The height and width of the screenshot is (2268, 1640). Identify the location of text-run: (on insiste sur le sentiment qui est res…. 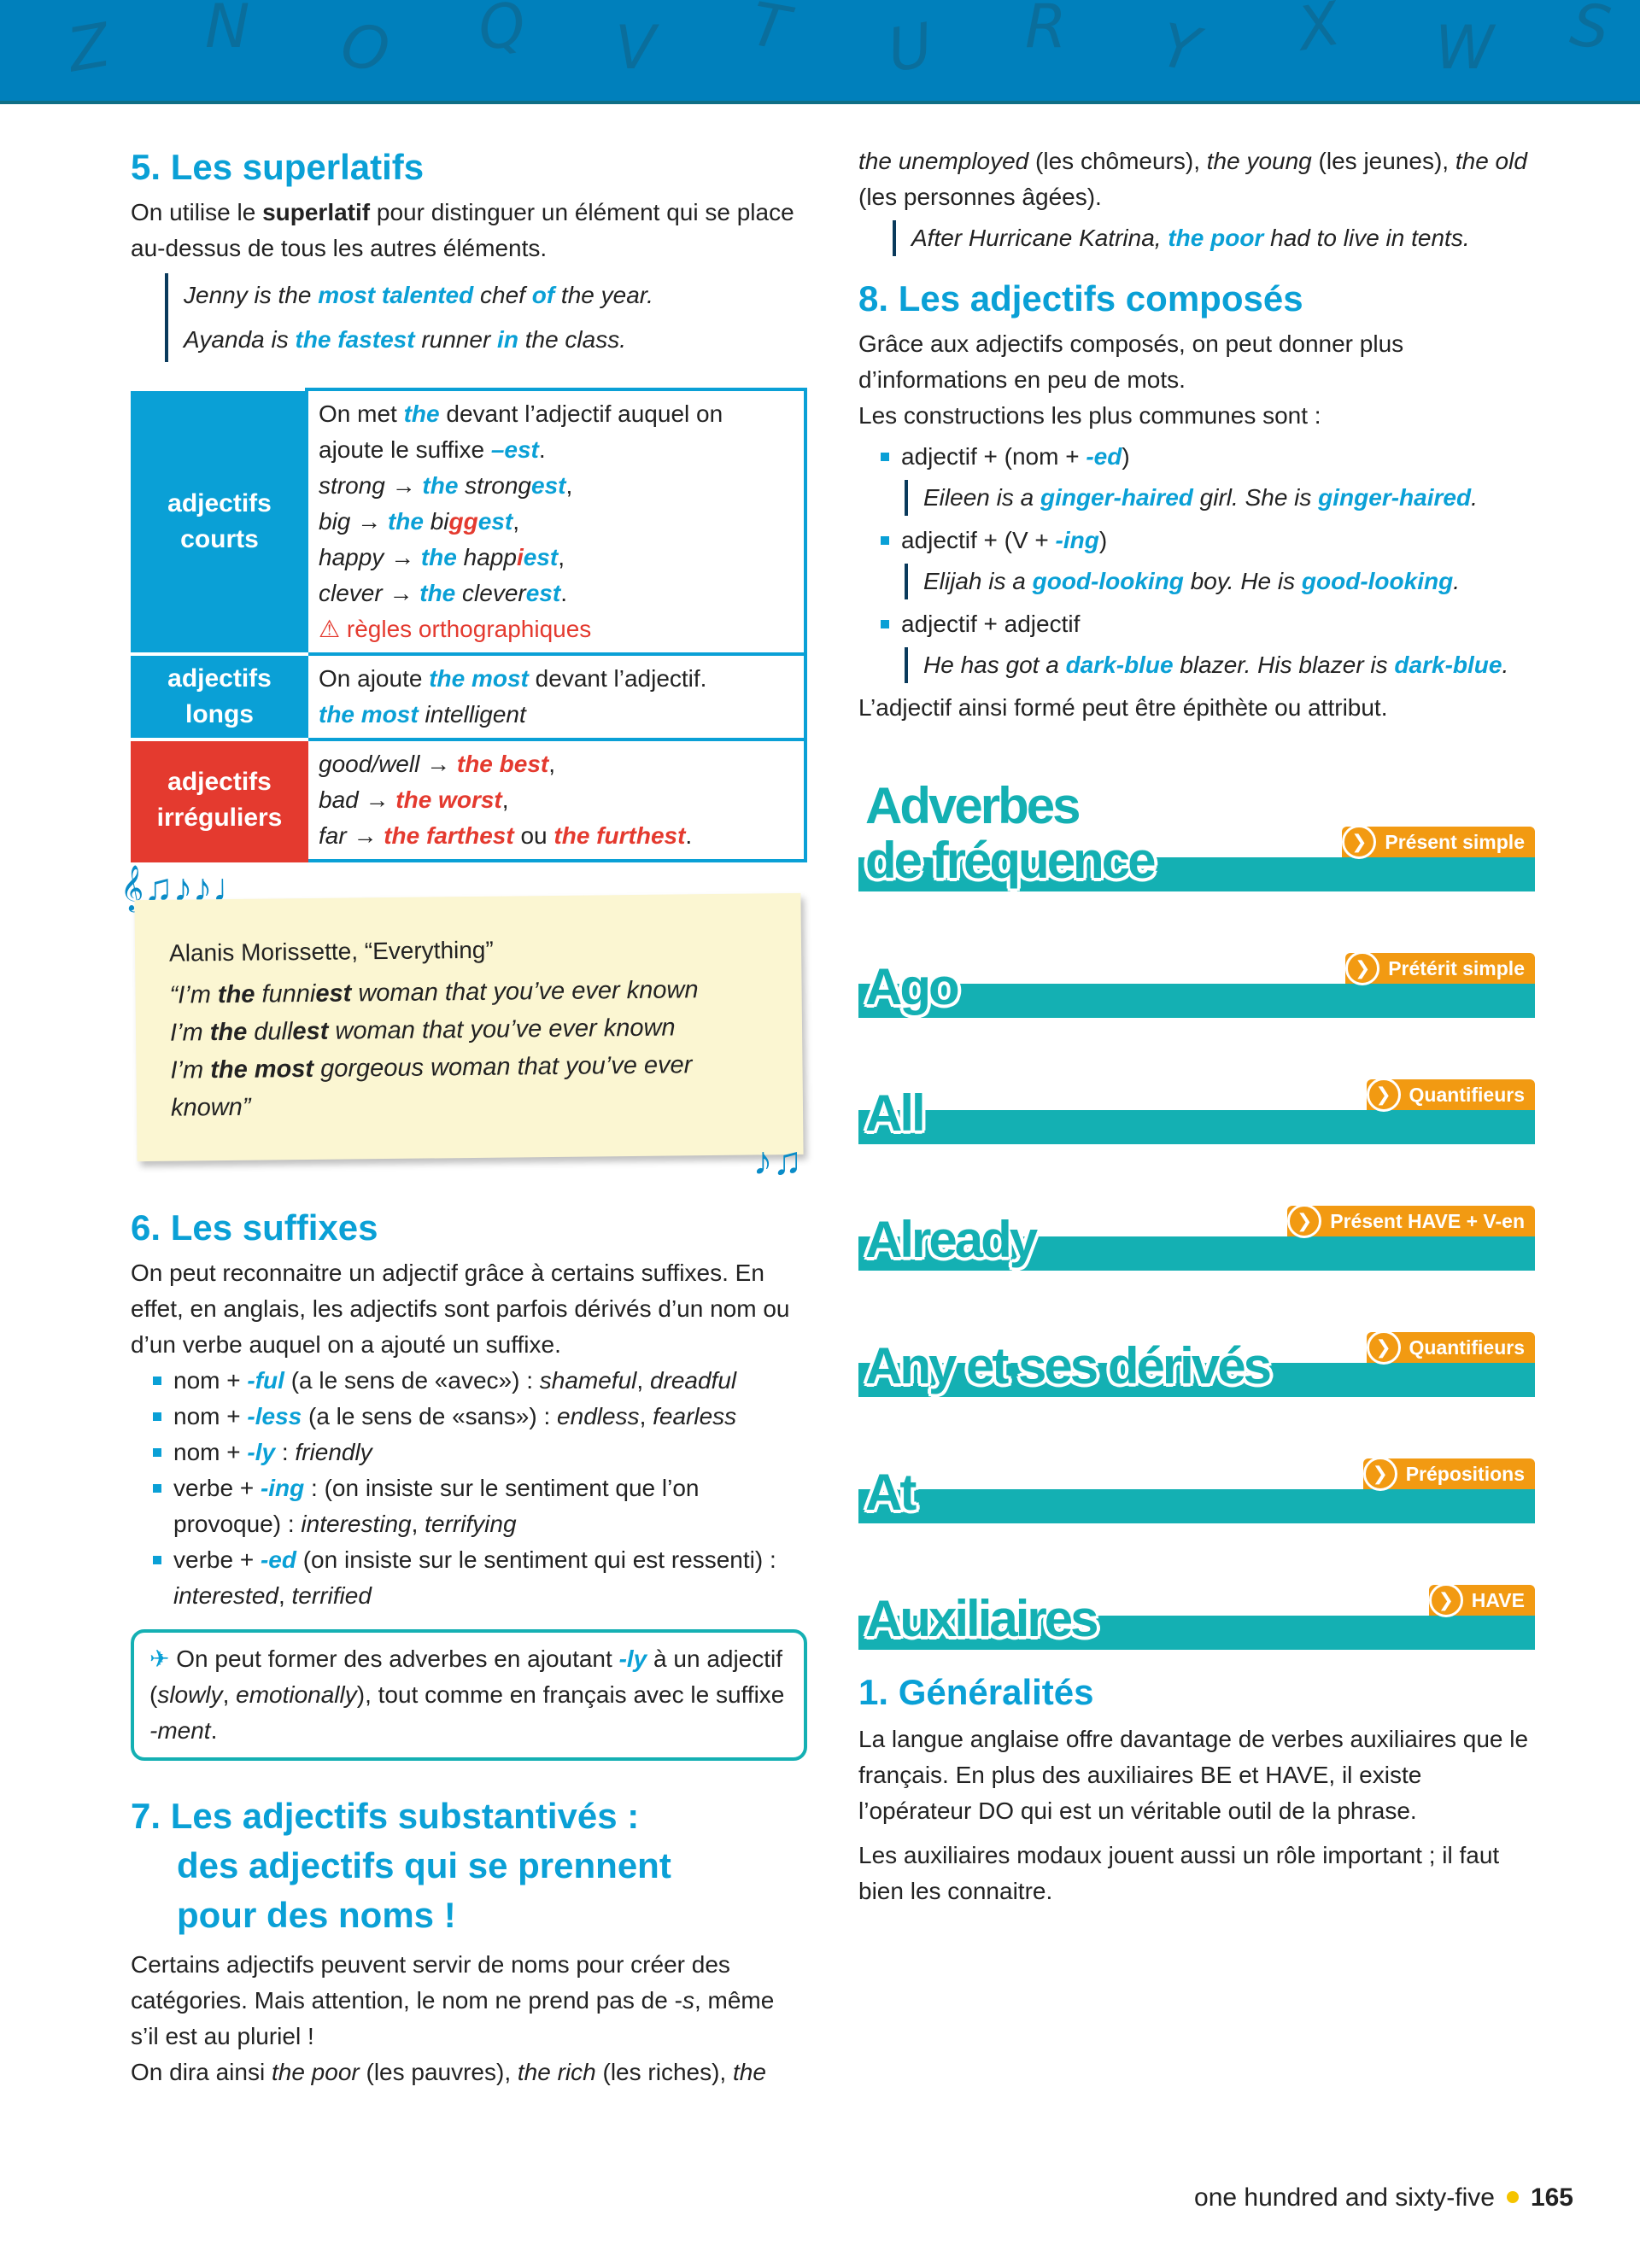
(536, 1559).